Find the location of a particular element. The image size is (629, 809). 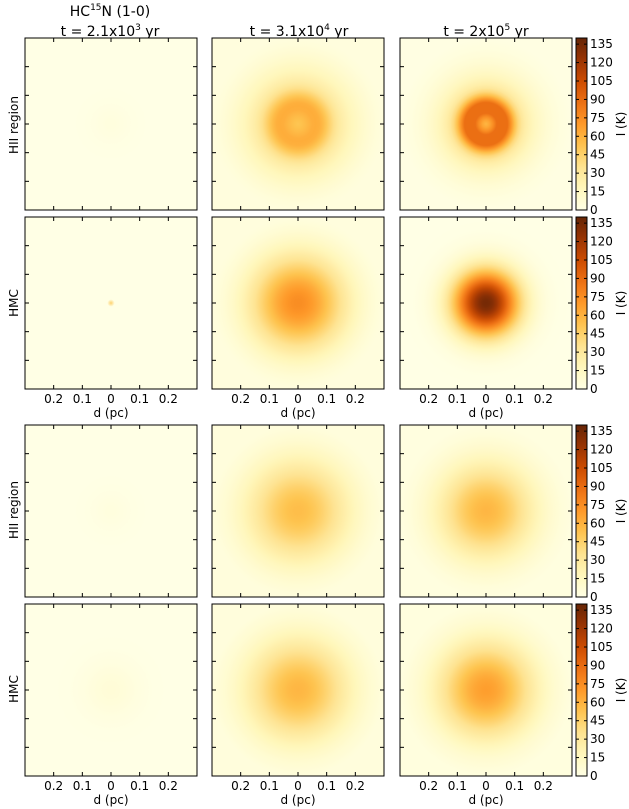

heatmap-panel-r4-c3 is located at coordinates (486, 690).